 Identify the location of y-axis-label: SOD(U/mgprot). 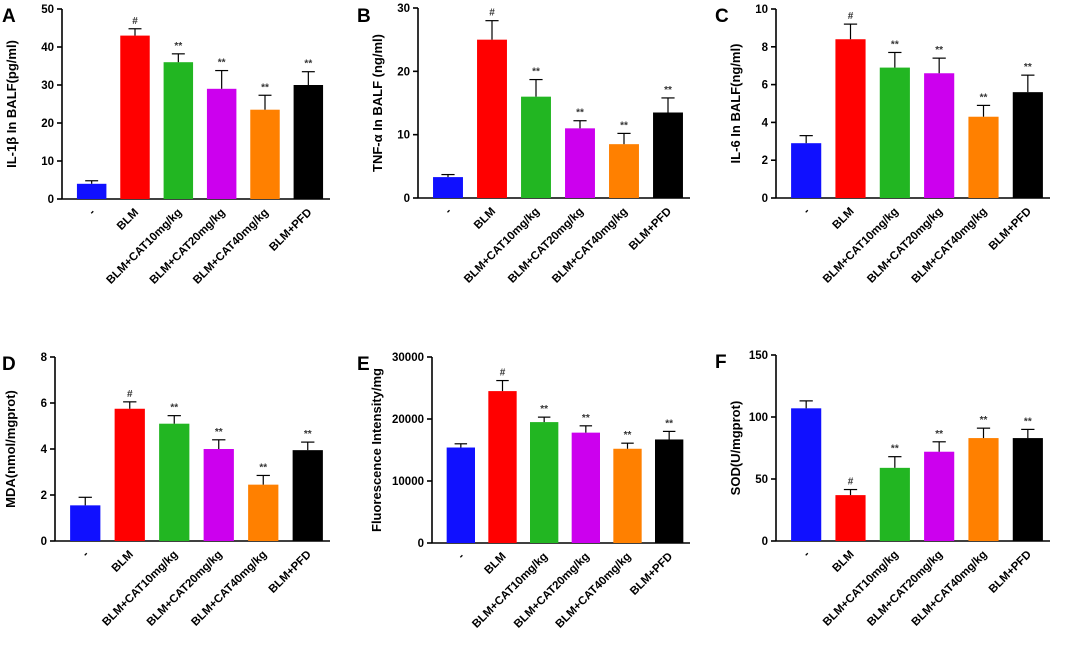
(735, 448).